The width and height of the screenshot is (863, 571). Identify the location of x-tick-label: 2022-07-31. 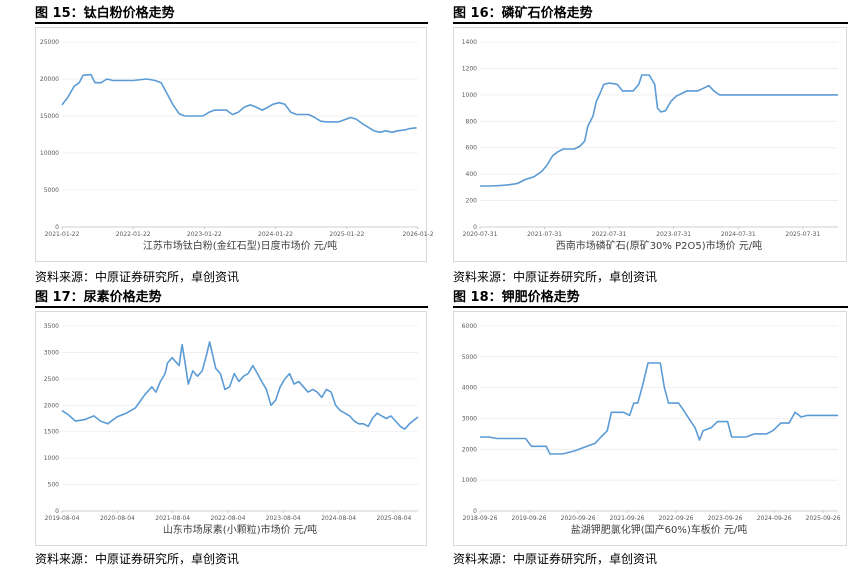
(609, 234).